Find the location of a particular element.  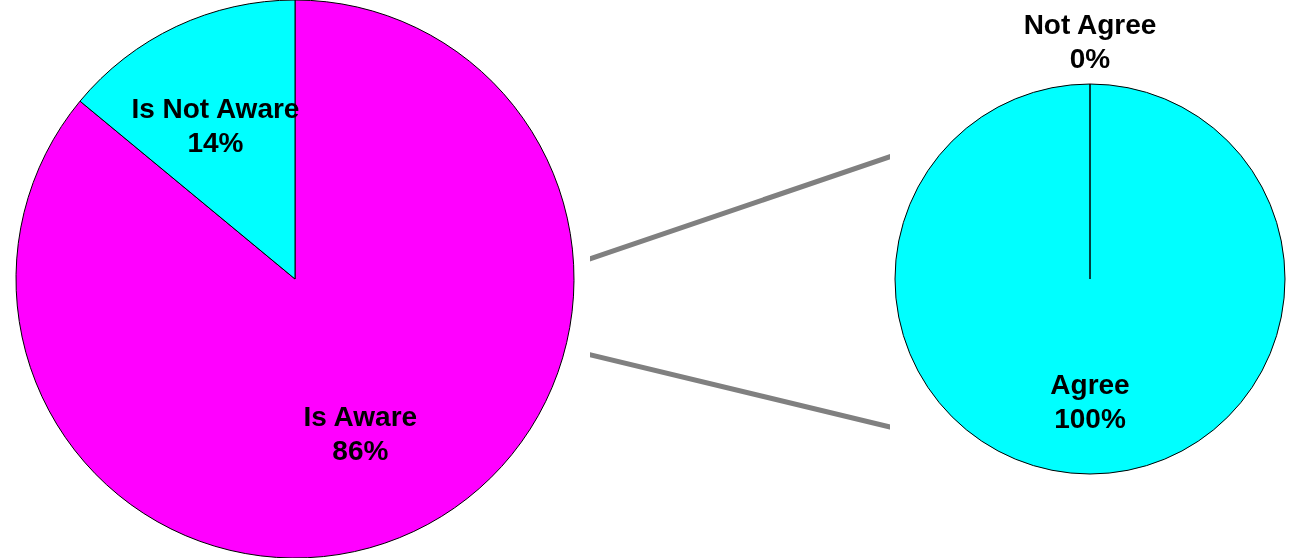

data-label: 86% is located at coordinates (360, 450).